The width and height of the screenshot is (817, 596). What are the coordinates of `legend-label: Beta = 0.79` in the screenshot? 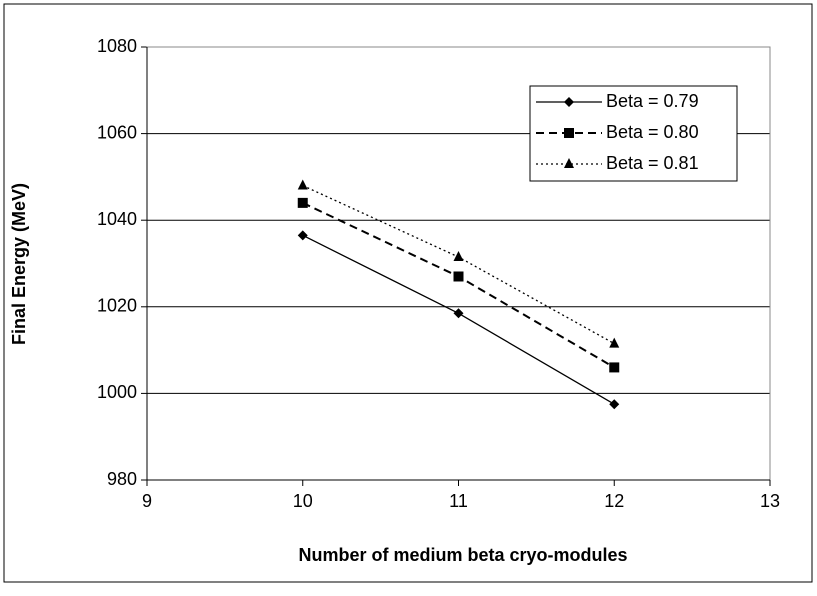 It's located at (652, 101).